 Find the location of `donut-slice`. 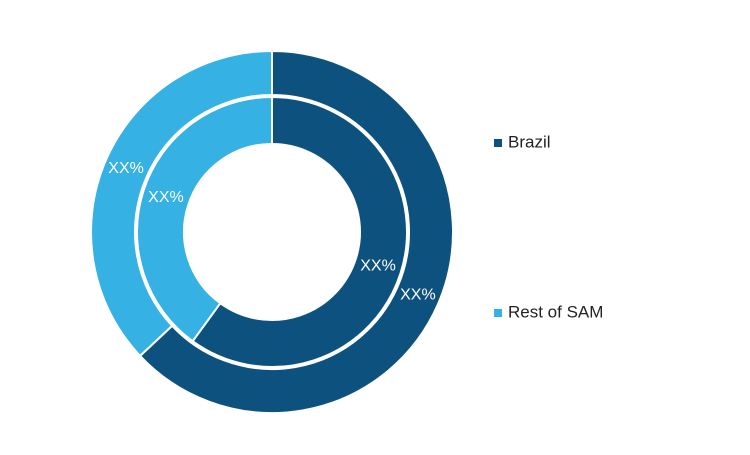

donut-slice is located at coordinates (204, 219).